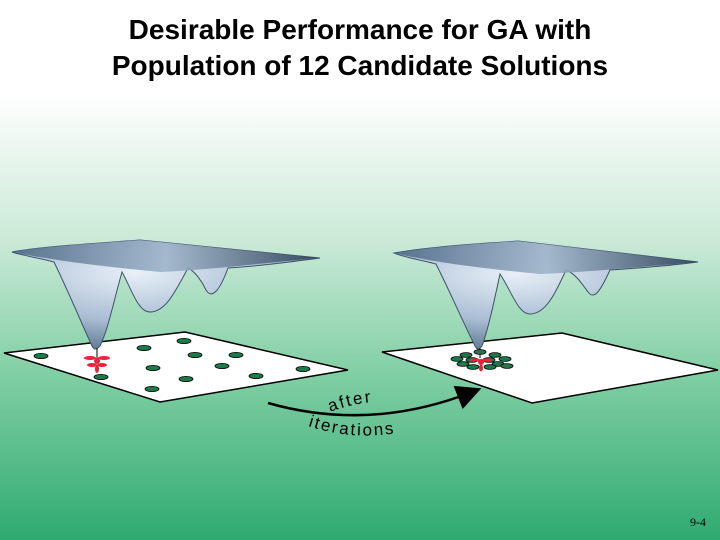  What do you see at coordinates (172, 364) in the screenshot?
I see `candidate-solutions-left` at bounding box center [172, 364].